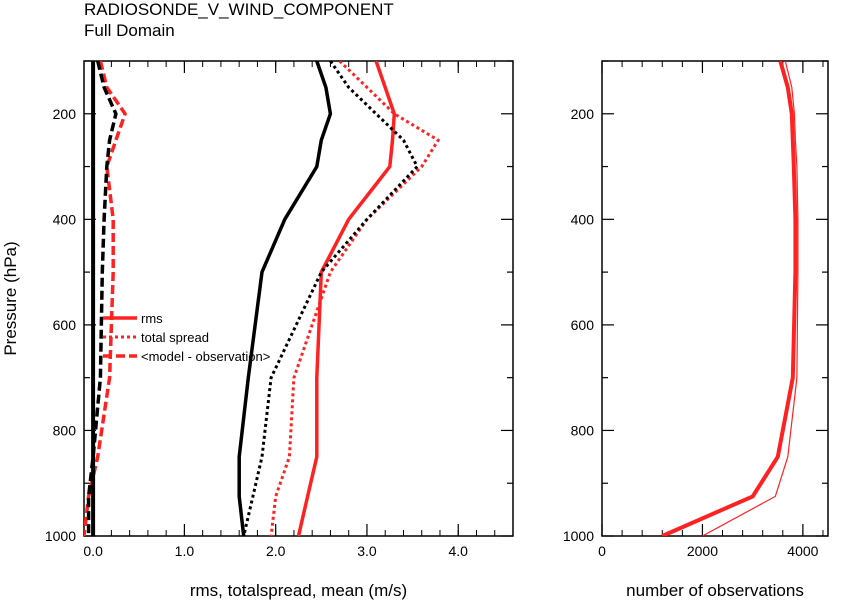 The width and height of the screenshot is (856, 600). I want to click on series-line-red-solid-thick, so click(729, 298).